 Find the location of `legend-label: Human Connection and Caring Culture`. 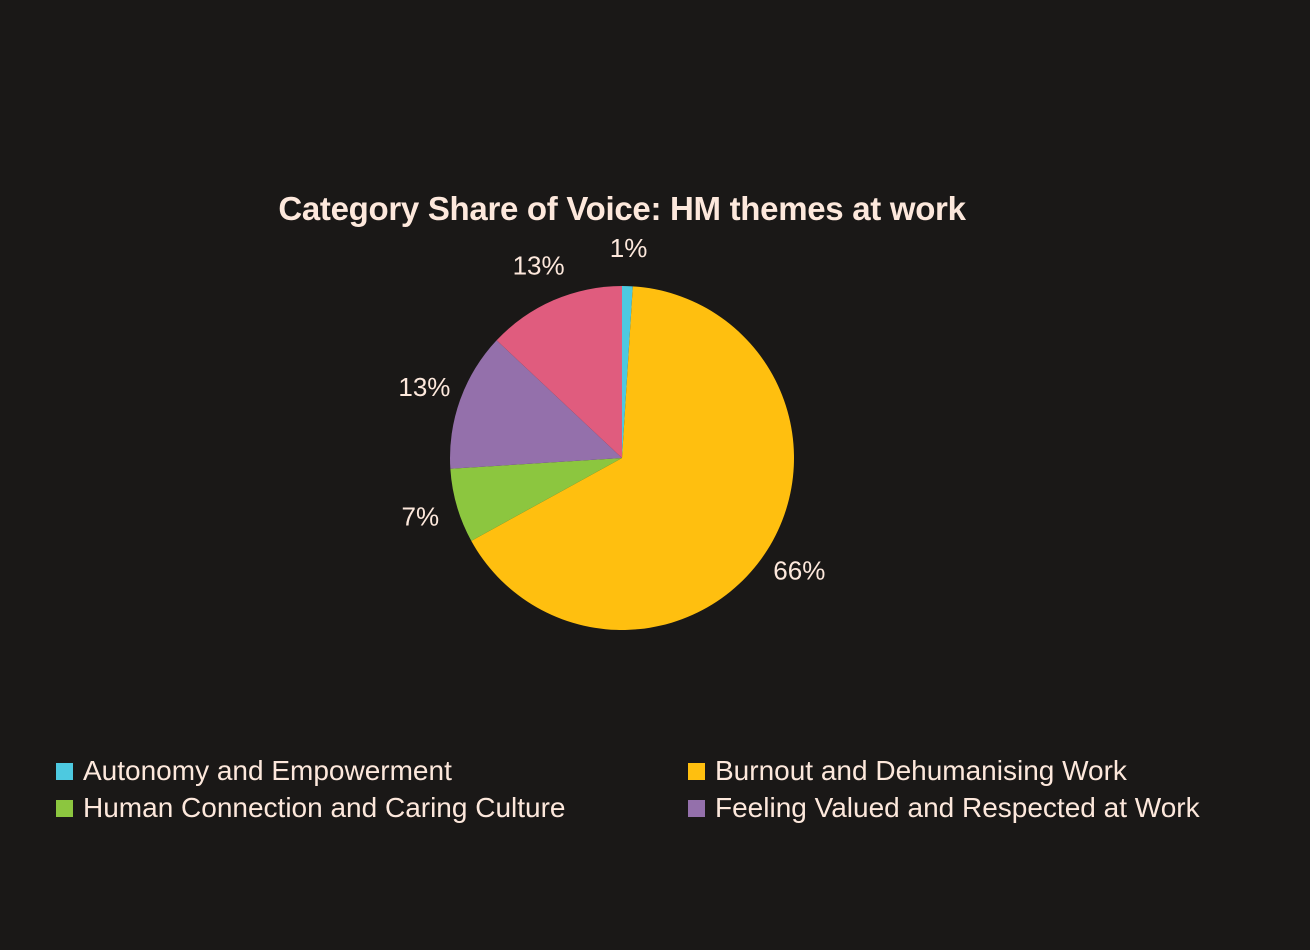

legend-label: Human Connection and Caring Culture is located at coordinates (324, 807).